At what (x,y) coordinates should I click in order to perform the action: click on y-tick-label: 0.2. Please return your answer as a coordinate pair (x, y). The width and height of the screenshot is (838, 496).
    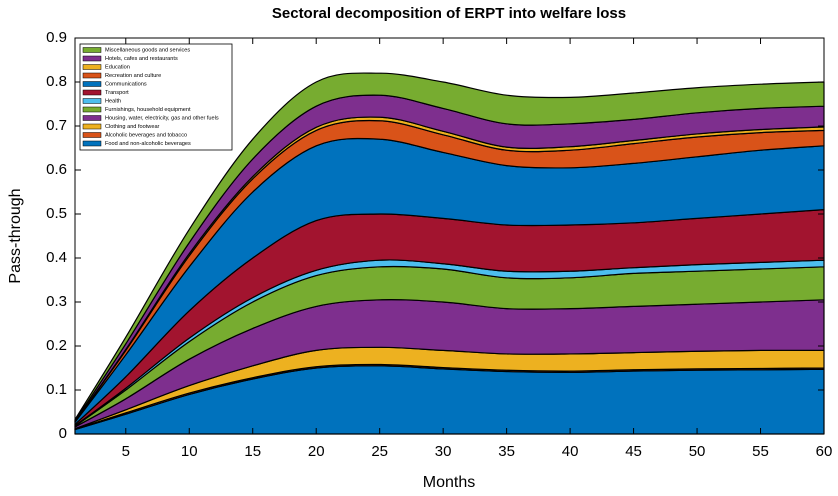
    Looking at the image, I should click on (56, 345).